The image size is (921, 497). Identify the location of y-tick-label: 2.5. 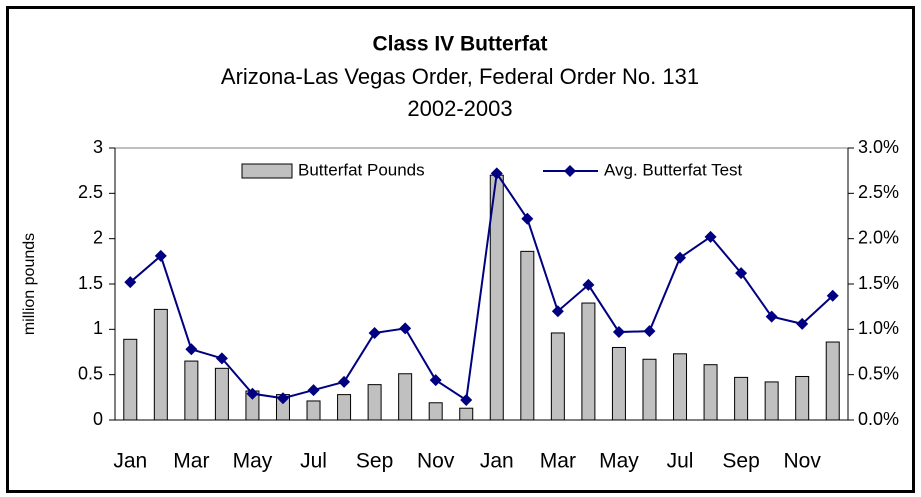
(90, 192).